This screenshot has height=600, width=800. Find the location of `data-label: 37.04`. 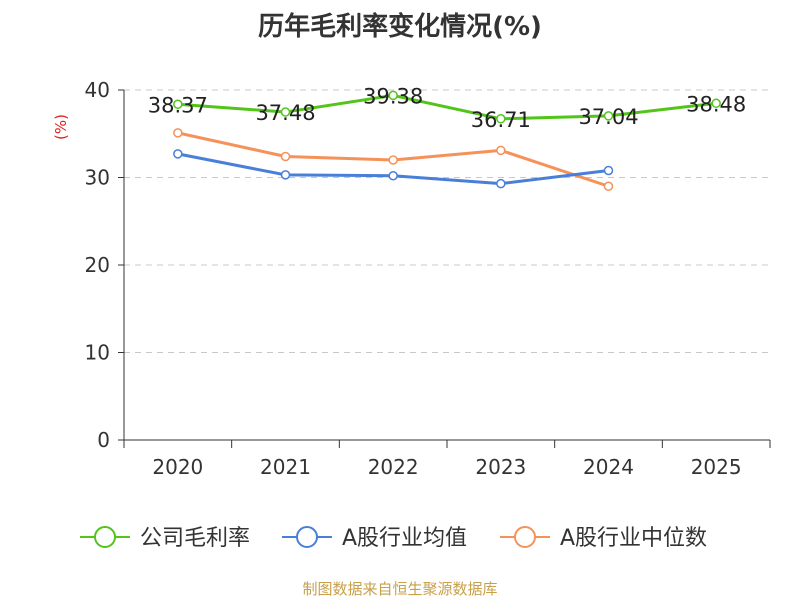

data-label: 37.04 is located at coordinates (608, 117).